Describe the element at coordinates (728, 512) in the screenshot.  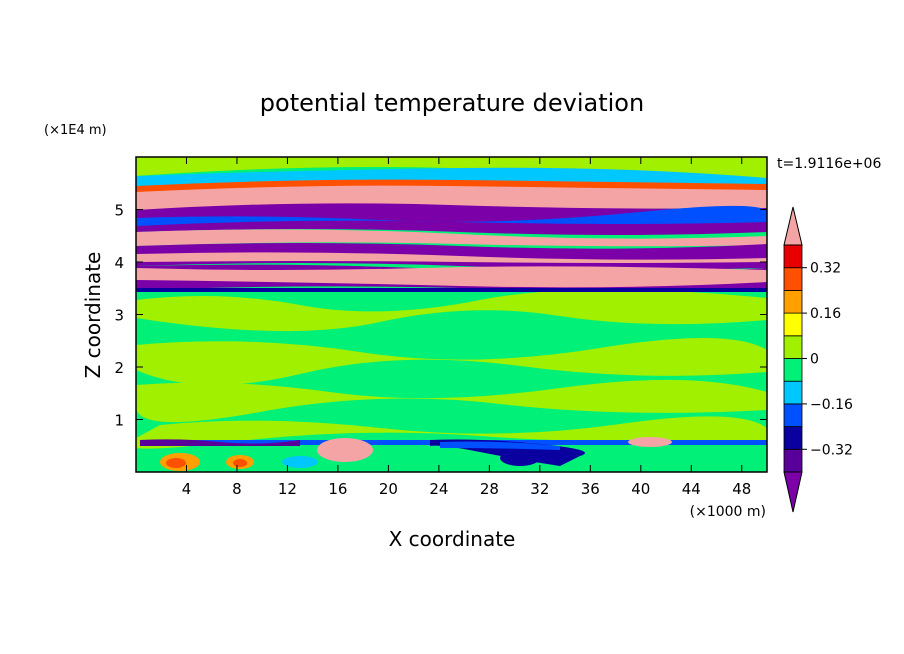
I see `x-unit-label: (×1000 m)` at that location.